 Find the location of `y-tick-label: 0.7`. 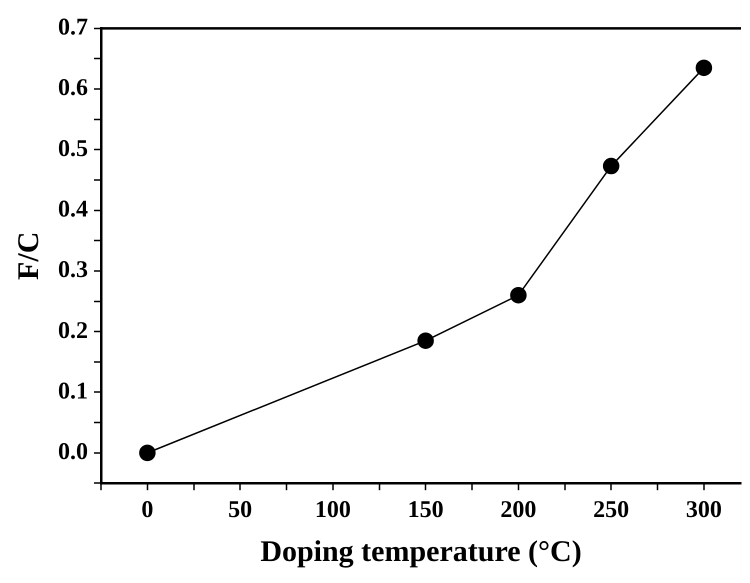

y-tick-label: 0.7 is located at coordinates (73, 27).